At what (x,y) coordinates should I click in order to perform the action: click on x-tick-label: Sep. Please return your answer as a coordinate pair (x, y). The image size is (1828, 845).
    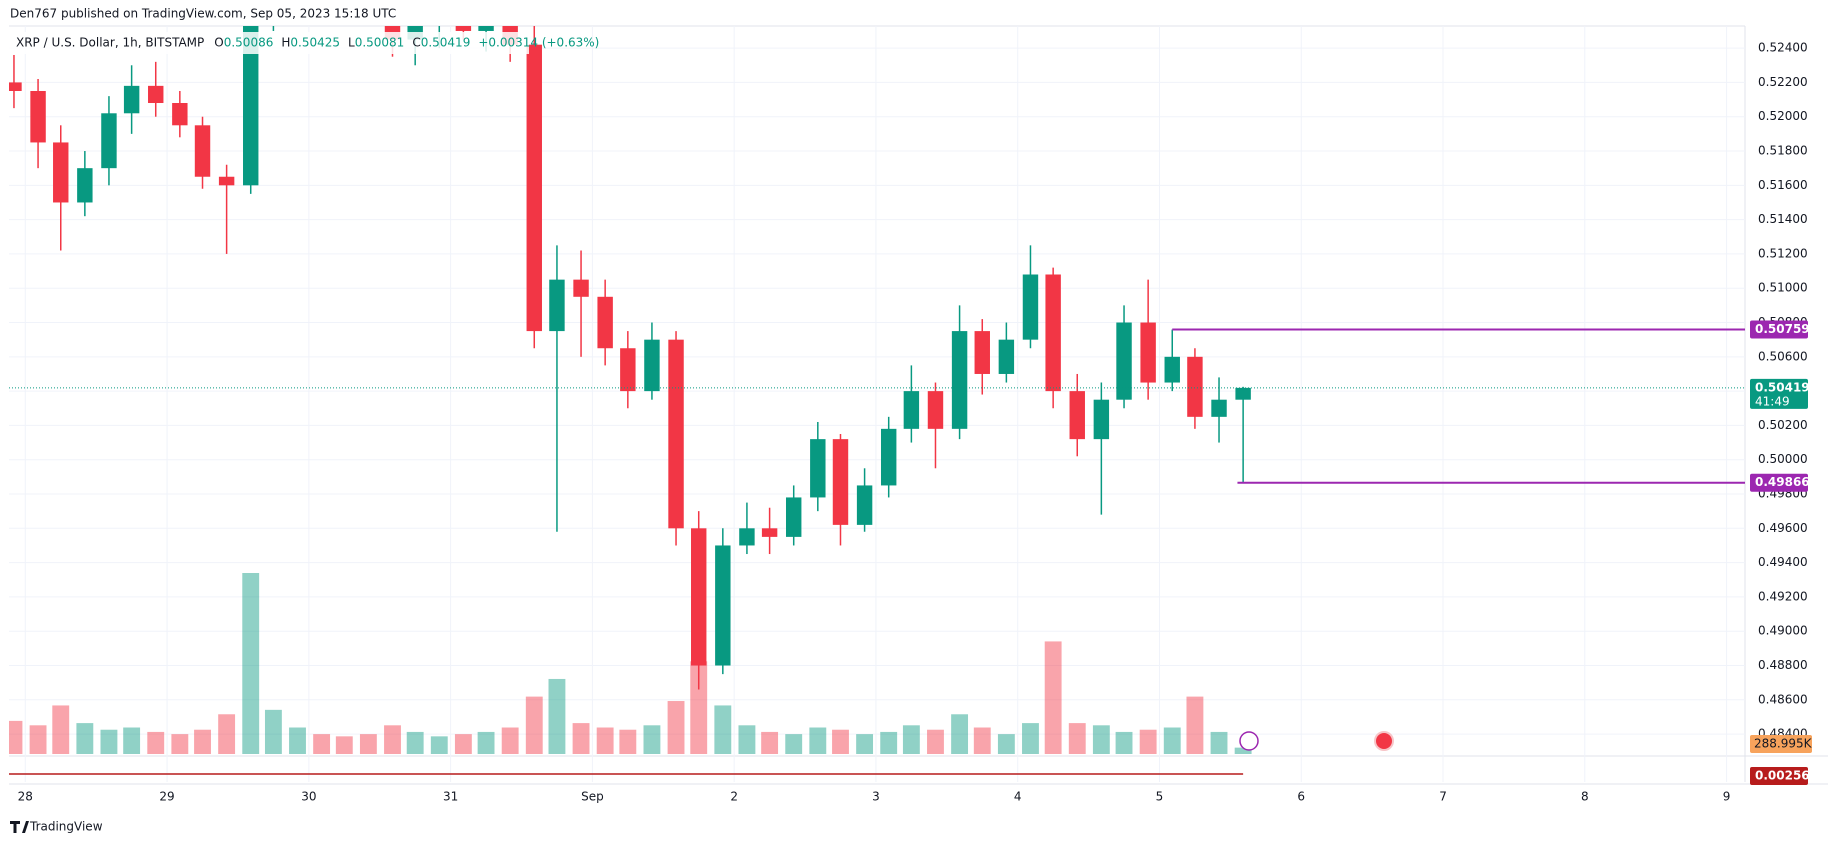
    Looking at the image, I should click on (592, 797).